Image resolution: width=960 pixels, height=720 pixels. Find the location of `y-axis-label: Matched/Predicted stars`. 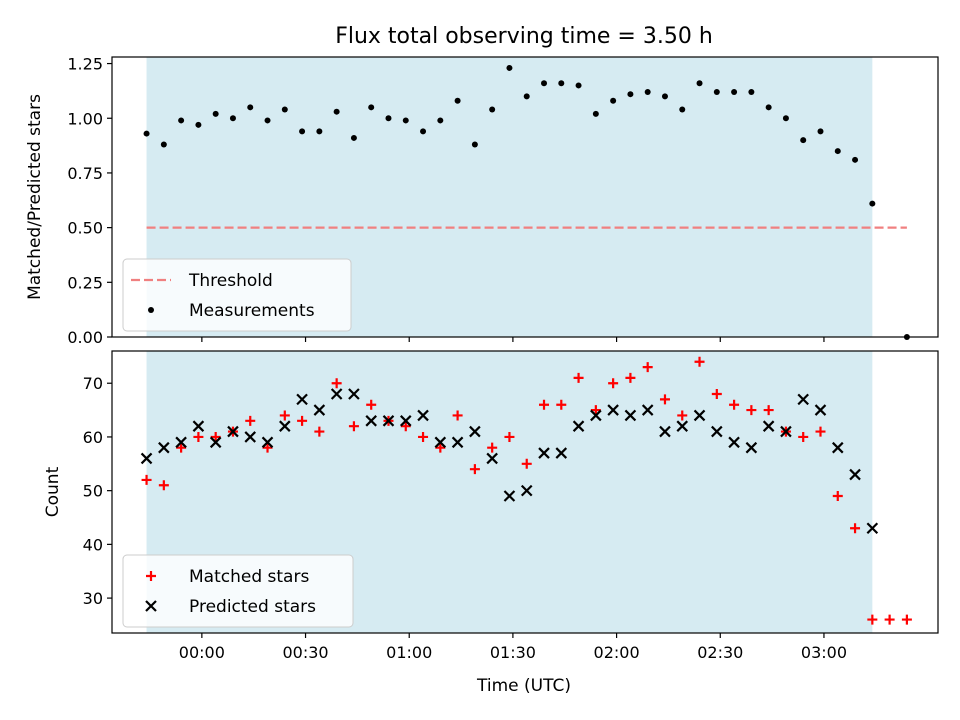

y-axis-label: Matched/Predicted stars is located at coordinates (35, 197).